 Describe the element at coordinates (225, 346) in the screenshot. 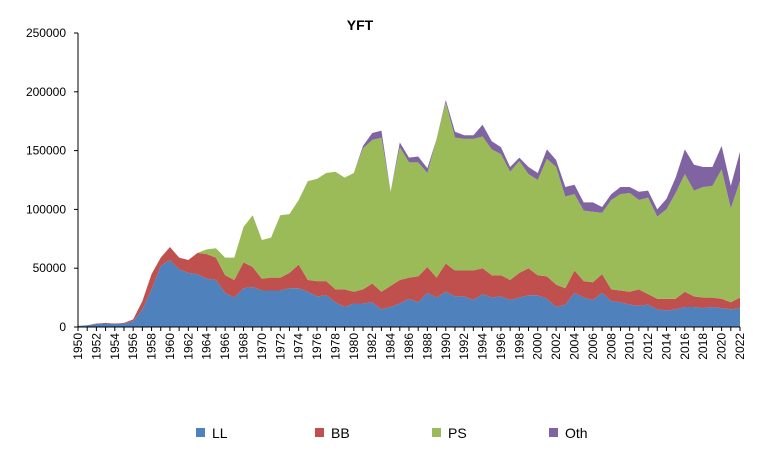

I see `x-tick-label: 1966` at that location.